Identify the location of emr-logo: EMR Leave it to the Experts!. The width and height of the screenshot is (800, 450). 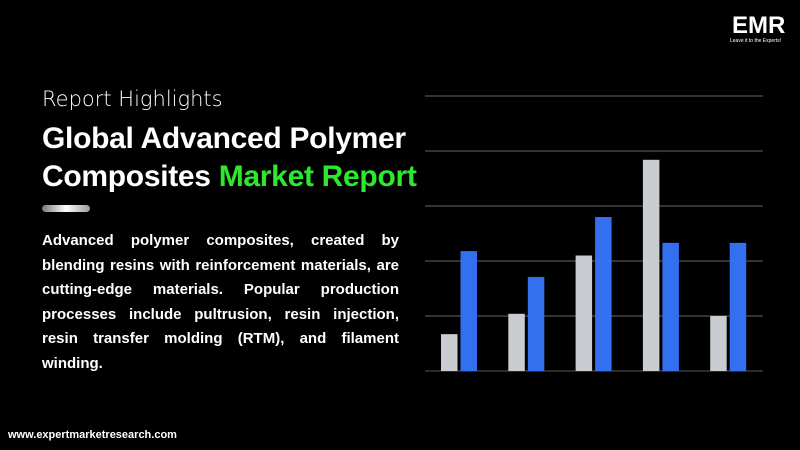
(758, 28).